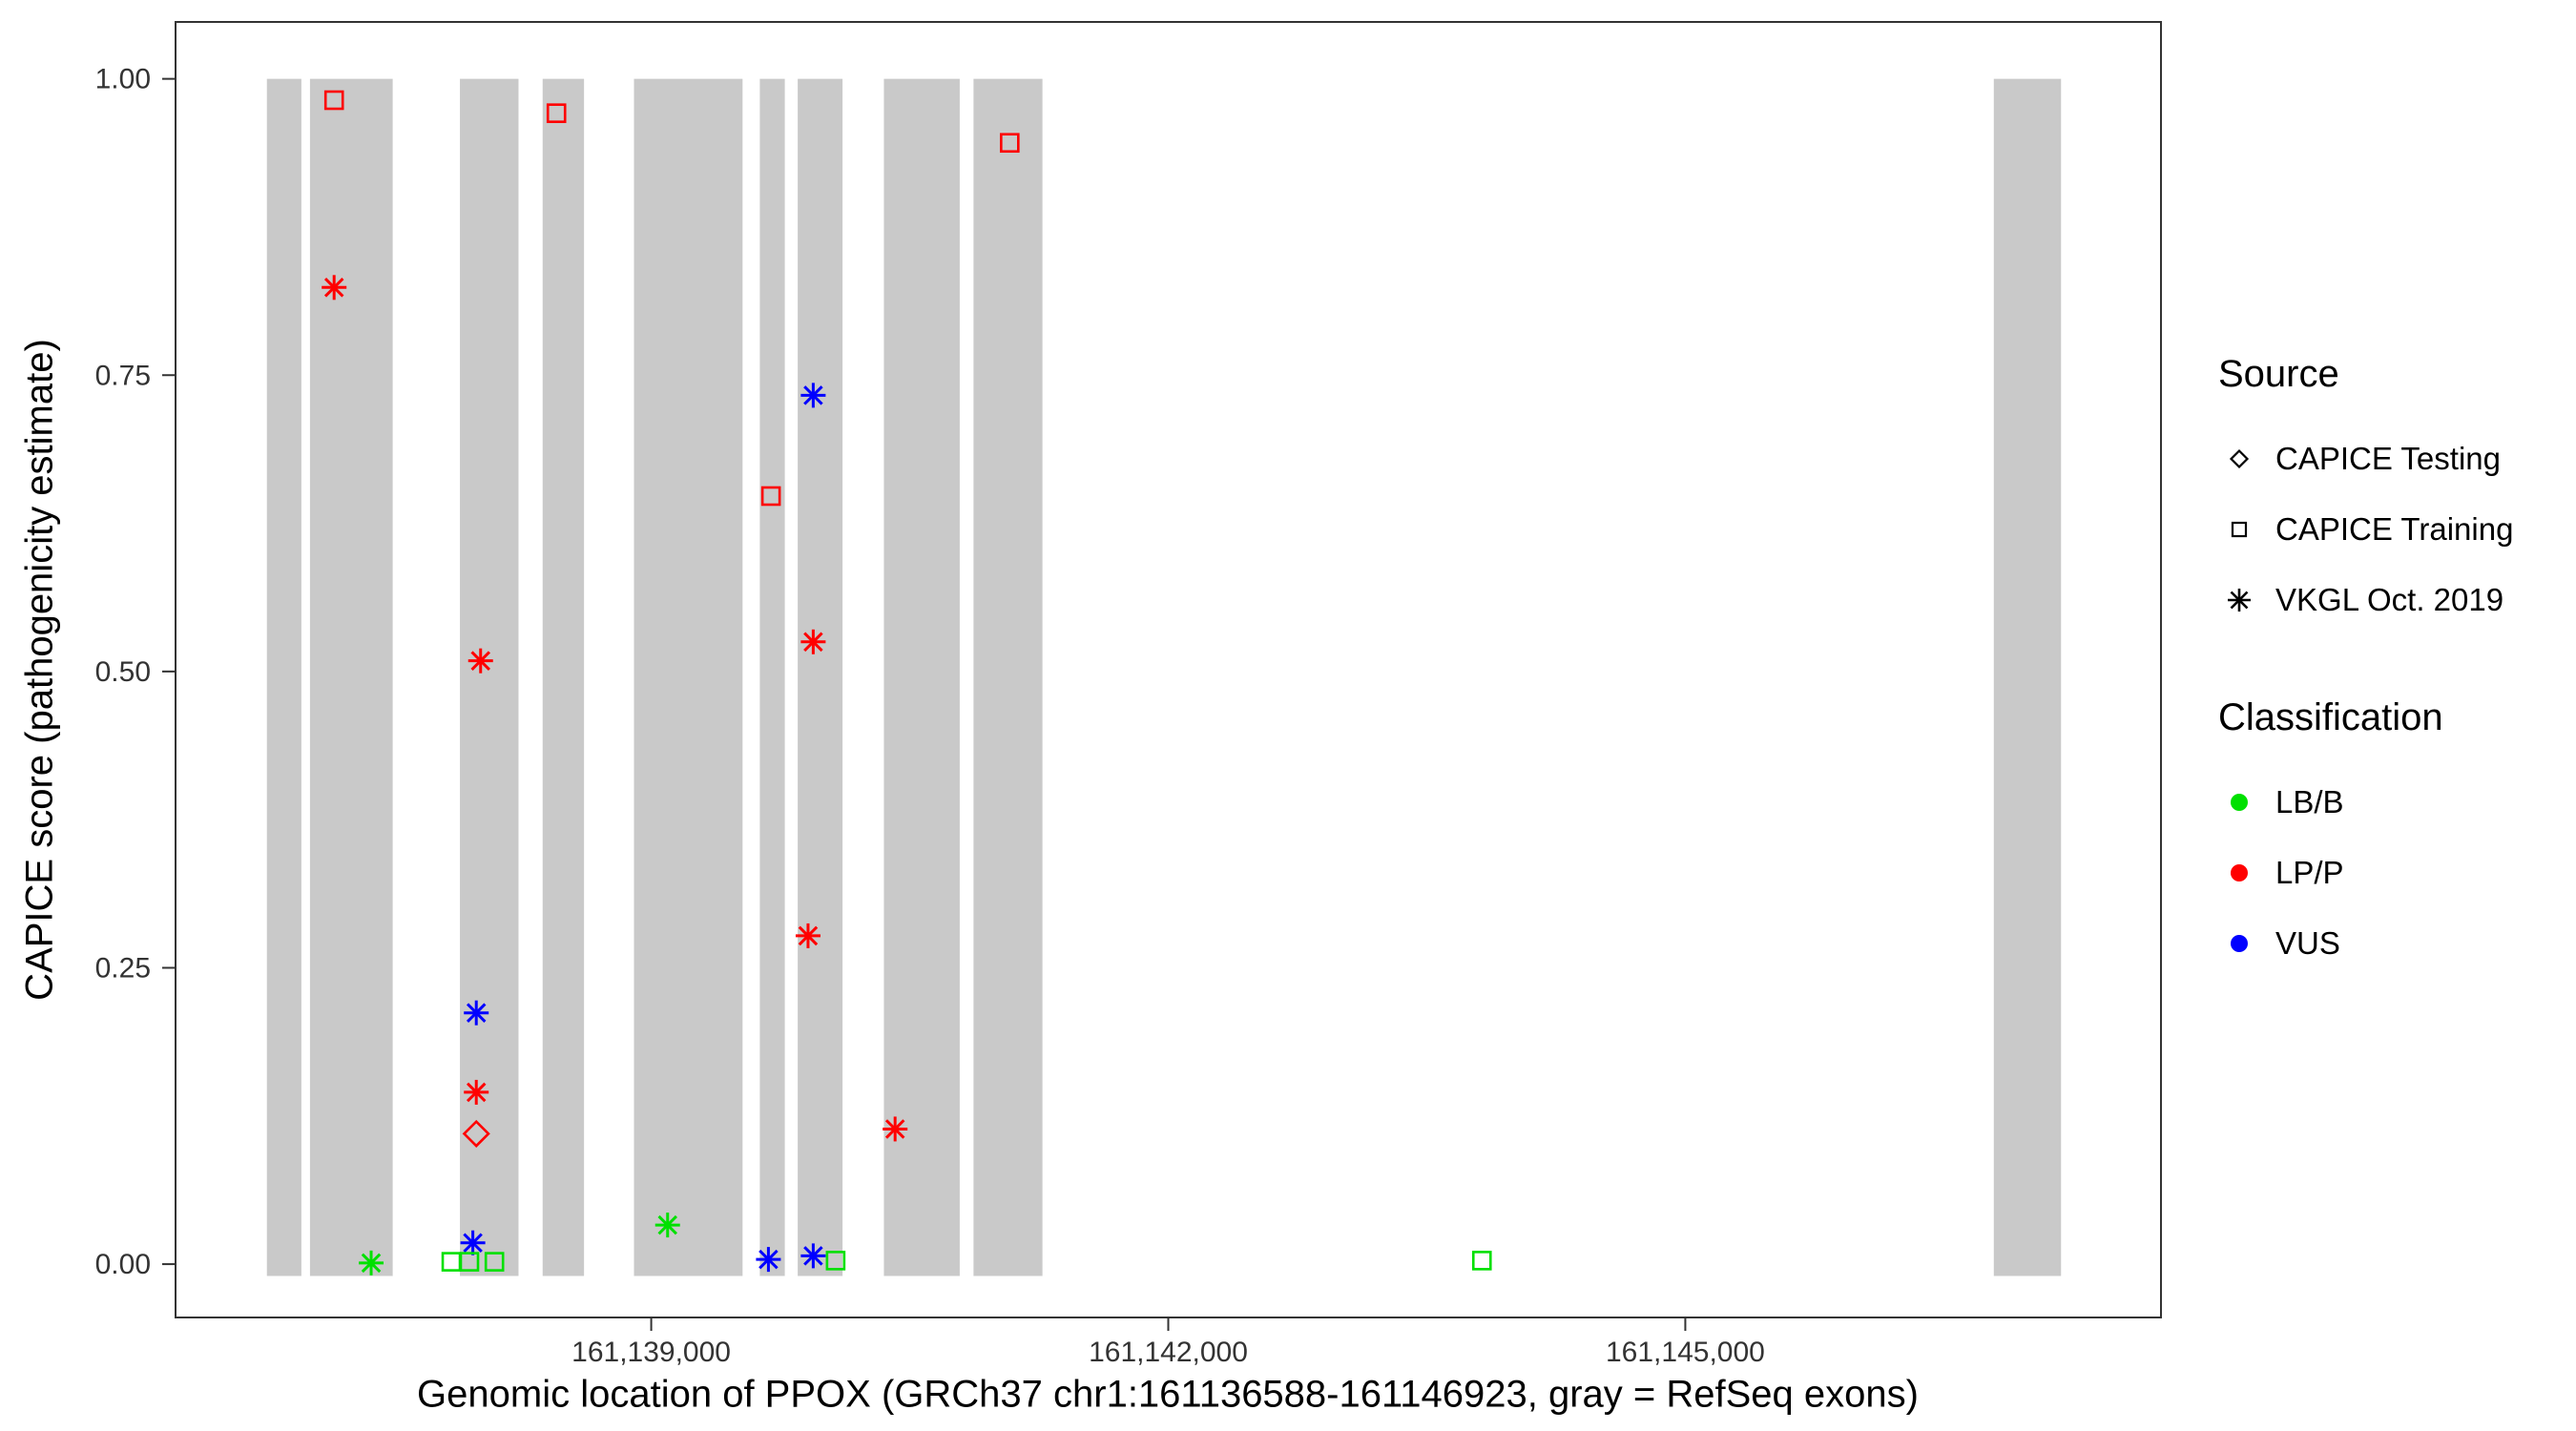 Image resolution: width=2576 pixels, height=1431 pixels. What do you see at coordinates (2307, 943) in the screenshot?
I see `legend-item-label: VUS` at bounding box center [2307, 943].